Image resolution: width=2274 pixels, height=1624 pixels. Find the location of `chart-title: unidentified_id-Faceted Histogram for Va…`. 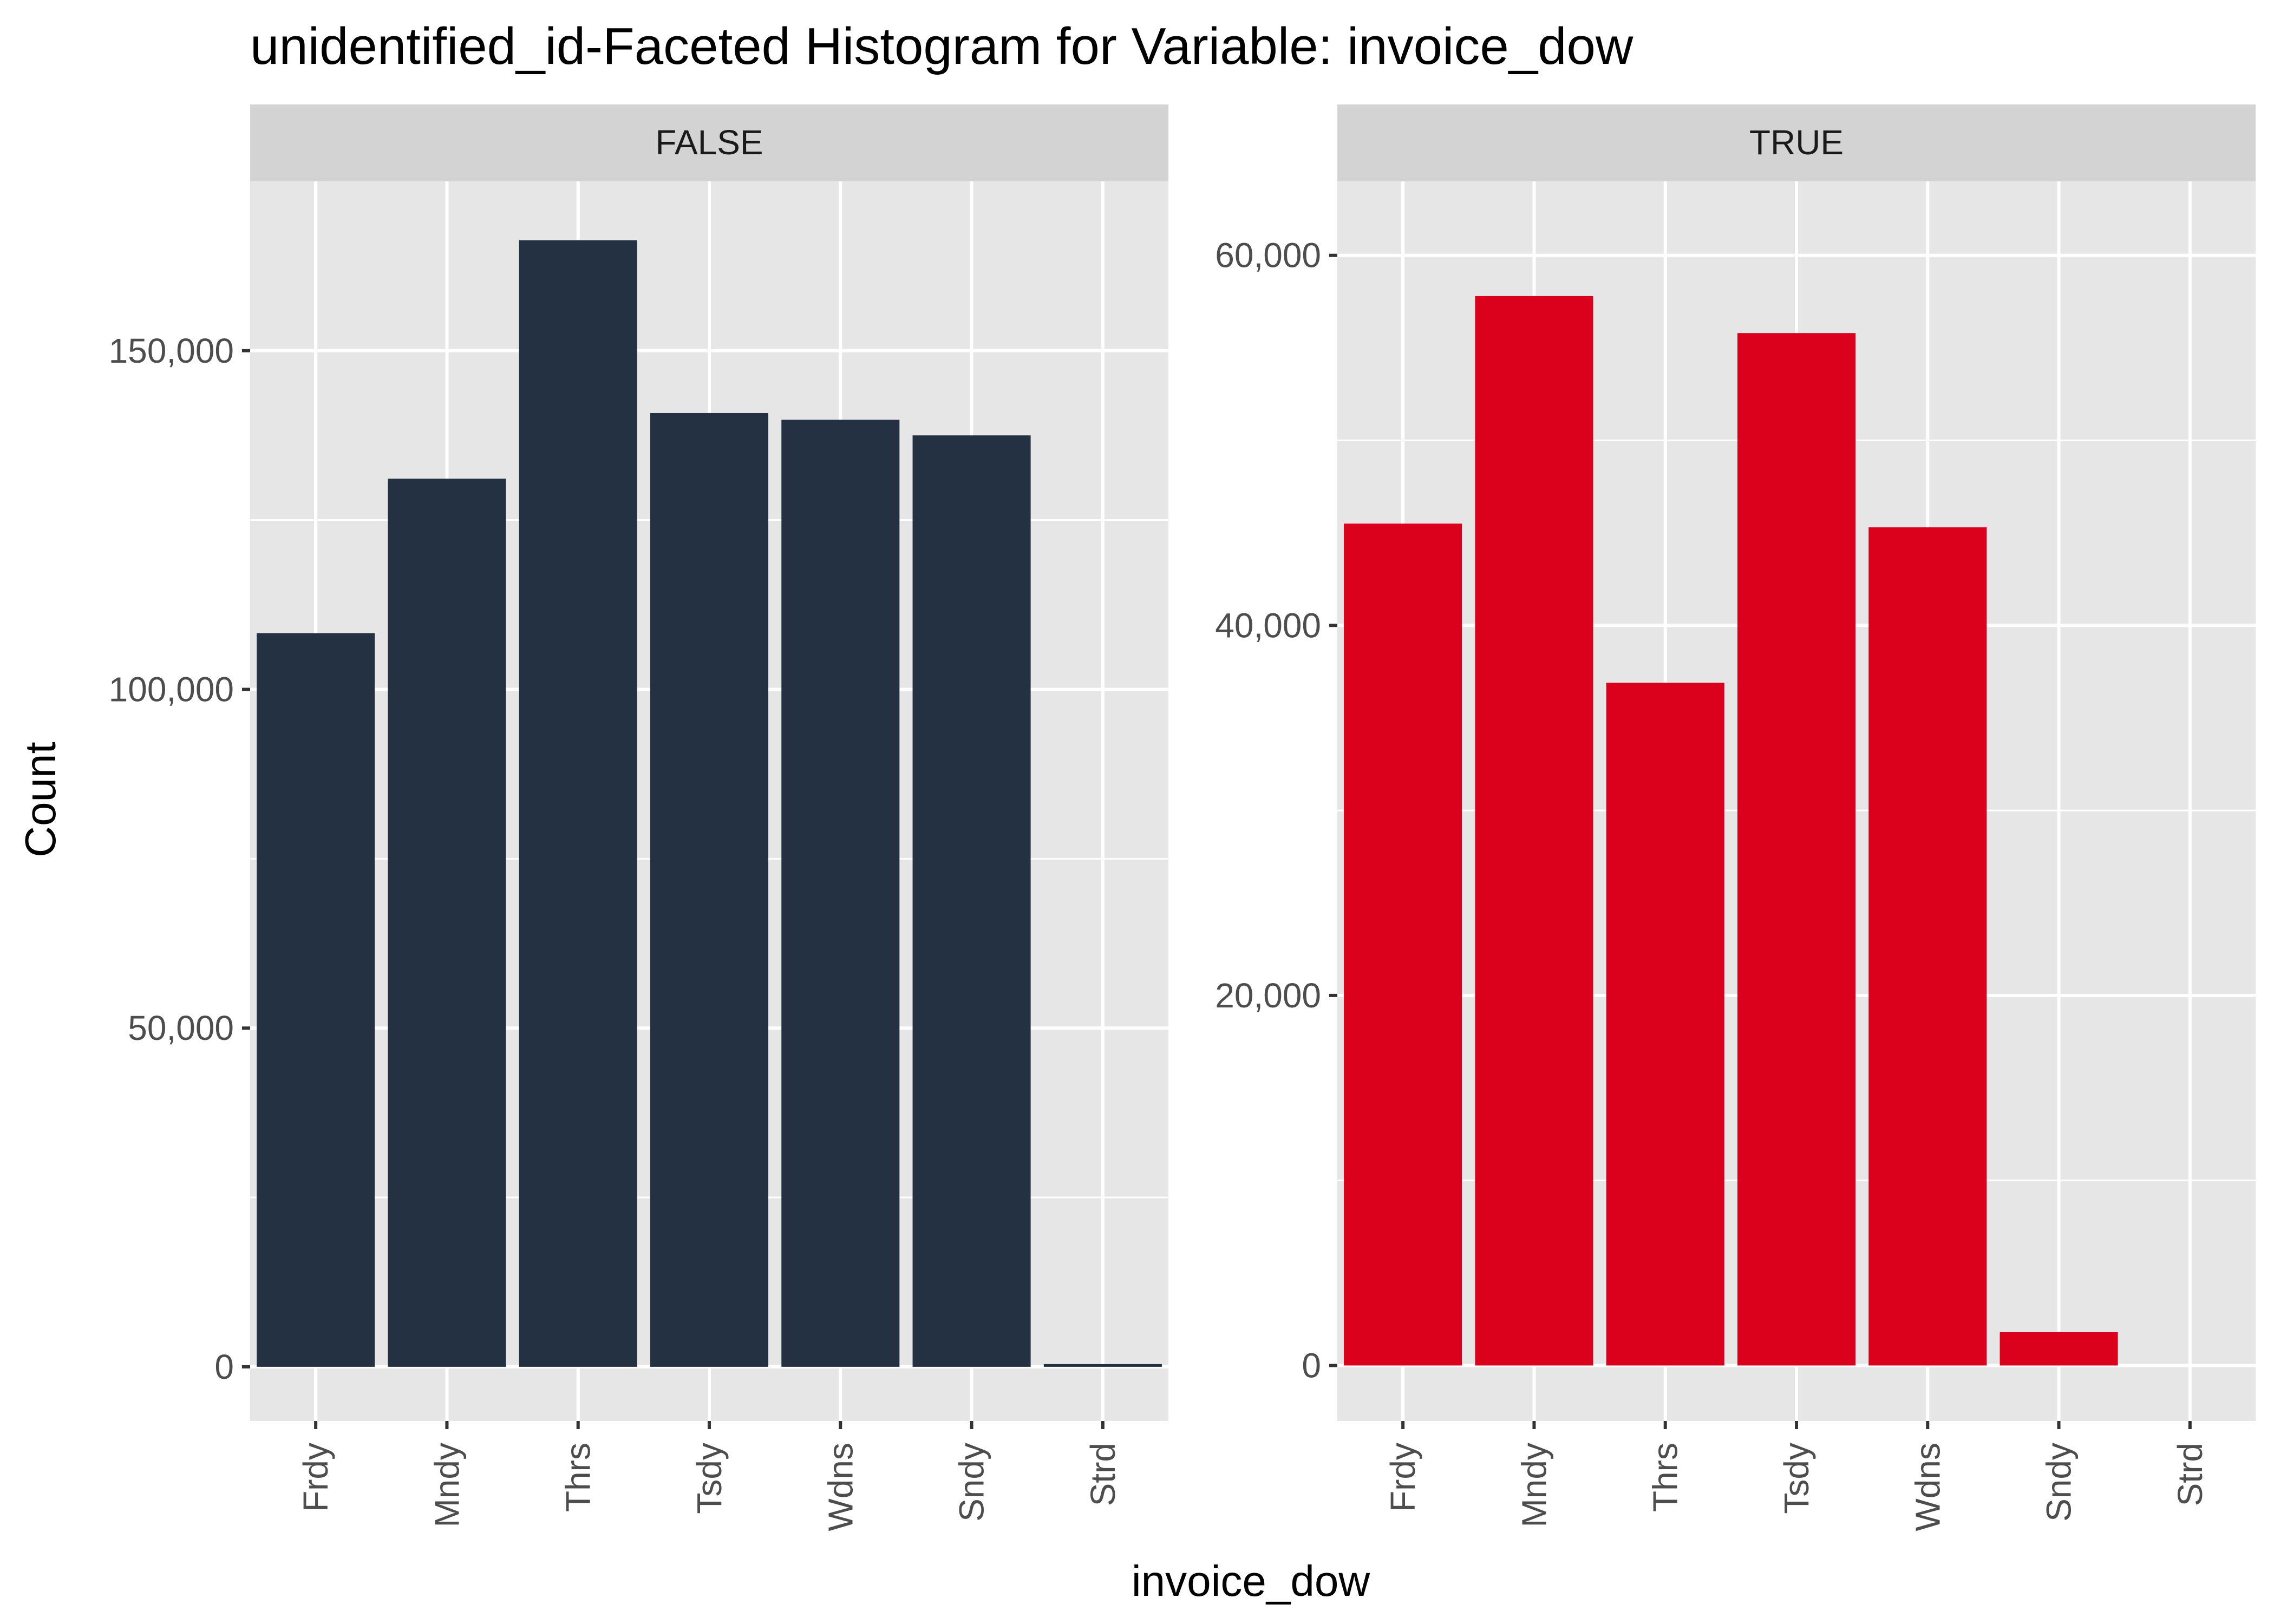

chart-title: unidentified_id-Faceted Histogram for Va… is located at coordinates (942, 46).